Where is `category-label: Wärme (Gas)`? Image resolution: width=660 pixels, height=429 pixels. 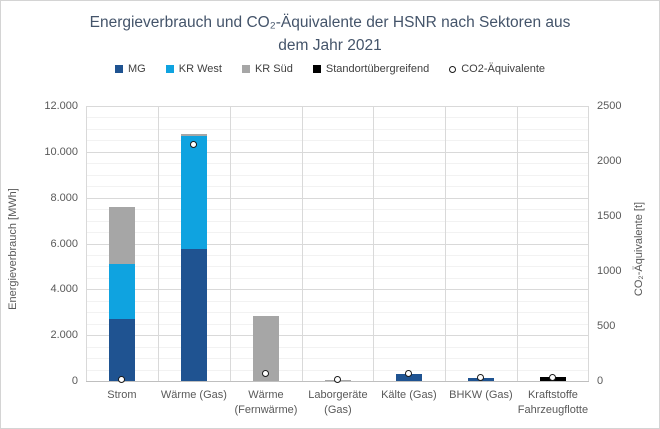 category-label: Wärme (Gas) is located at coordinates (193, 395).